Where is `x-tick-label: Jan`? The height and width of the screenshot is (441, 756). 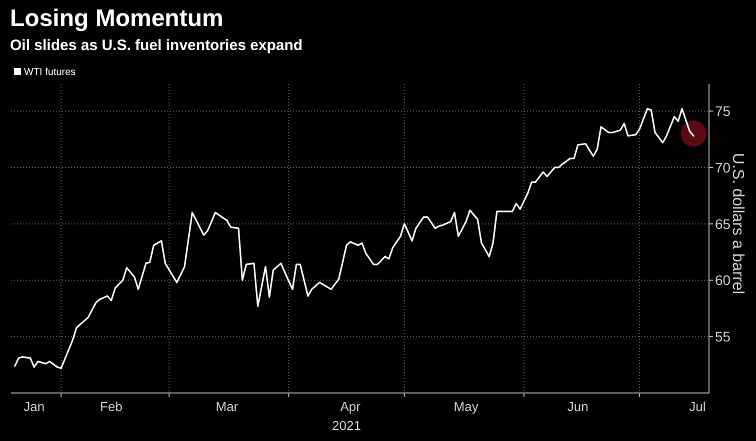
x-tick-label: Jan is located at coordinates (34, 406).